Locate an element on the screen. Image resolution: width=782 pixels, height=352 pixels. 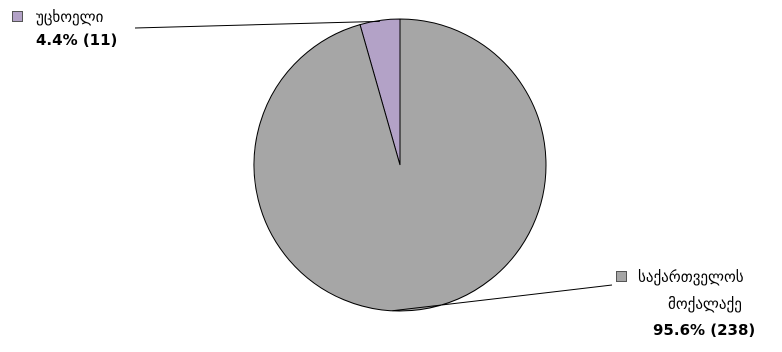
legend-label-citizen-line1-text: საქართველოს is located at coordinates (691, 277).